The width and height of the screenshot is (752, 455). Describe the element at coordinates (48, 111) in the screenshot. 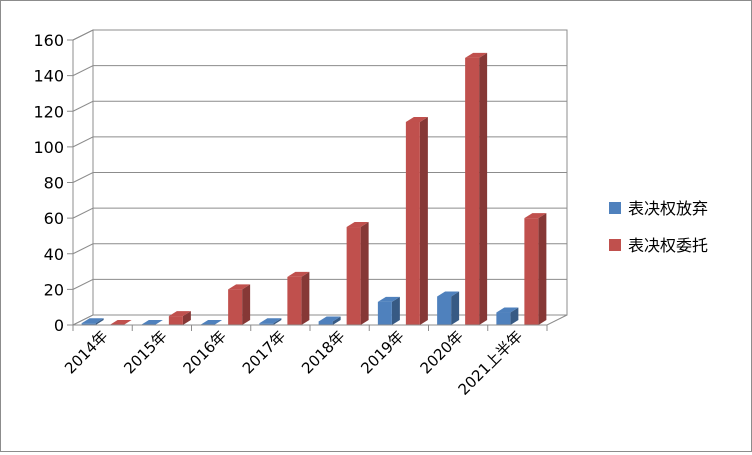

I see `y-tick-label: 120` at that location.